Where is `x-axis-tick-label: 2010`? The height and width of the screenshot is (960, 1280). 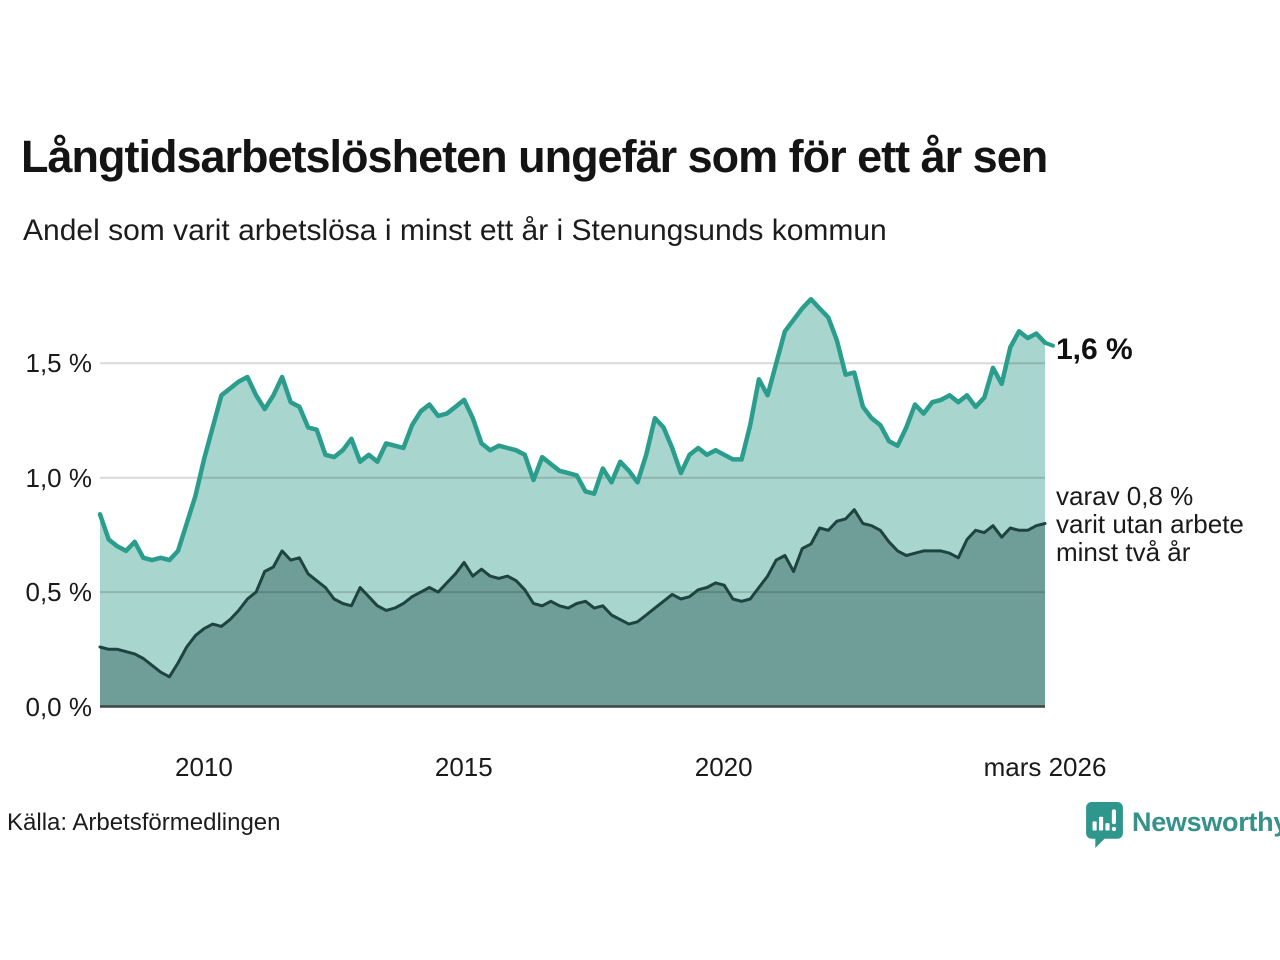
x-axis-tick-label: 2010 is located at coordinates (204, 767).